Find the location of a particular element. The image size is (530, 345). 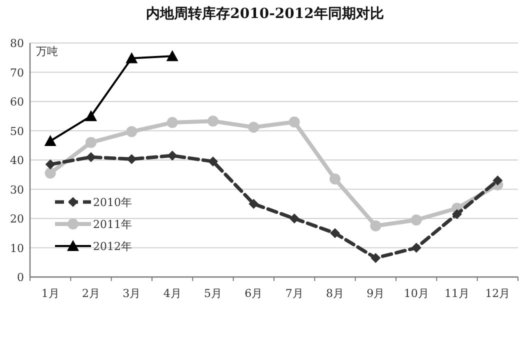

y-tick-label: 10 is located at coordinates (17, 248).